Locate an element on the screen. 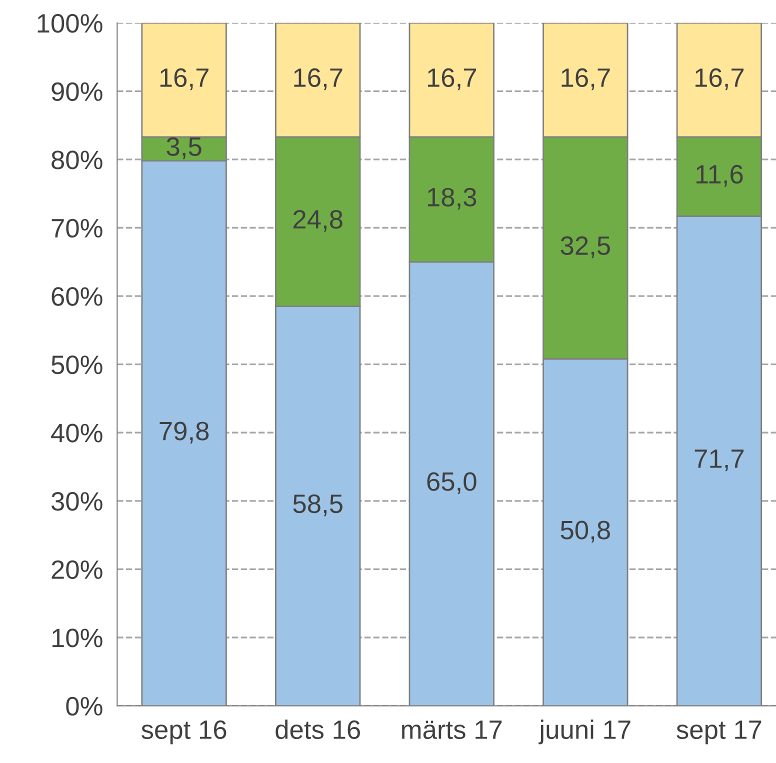  x-tick-label: juuni 17 is located at coordinates (584, 732).